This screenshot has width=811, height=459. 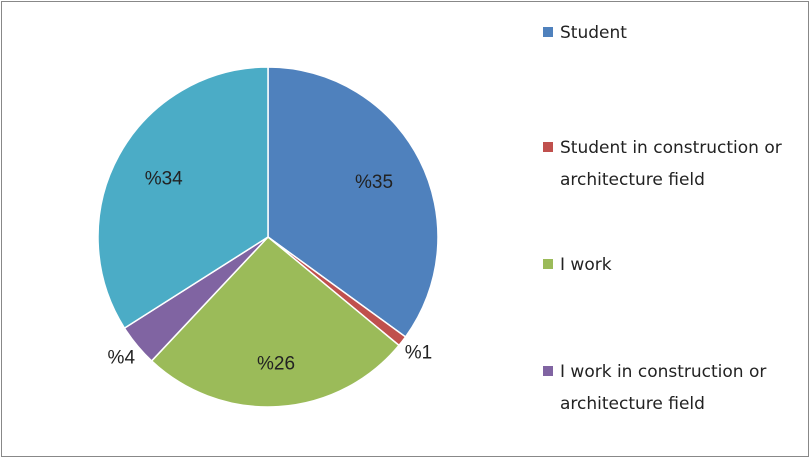 I want to click on data-label: %26, so click(x=276, y=363).